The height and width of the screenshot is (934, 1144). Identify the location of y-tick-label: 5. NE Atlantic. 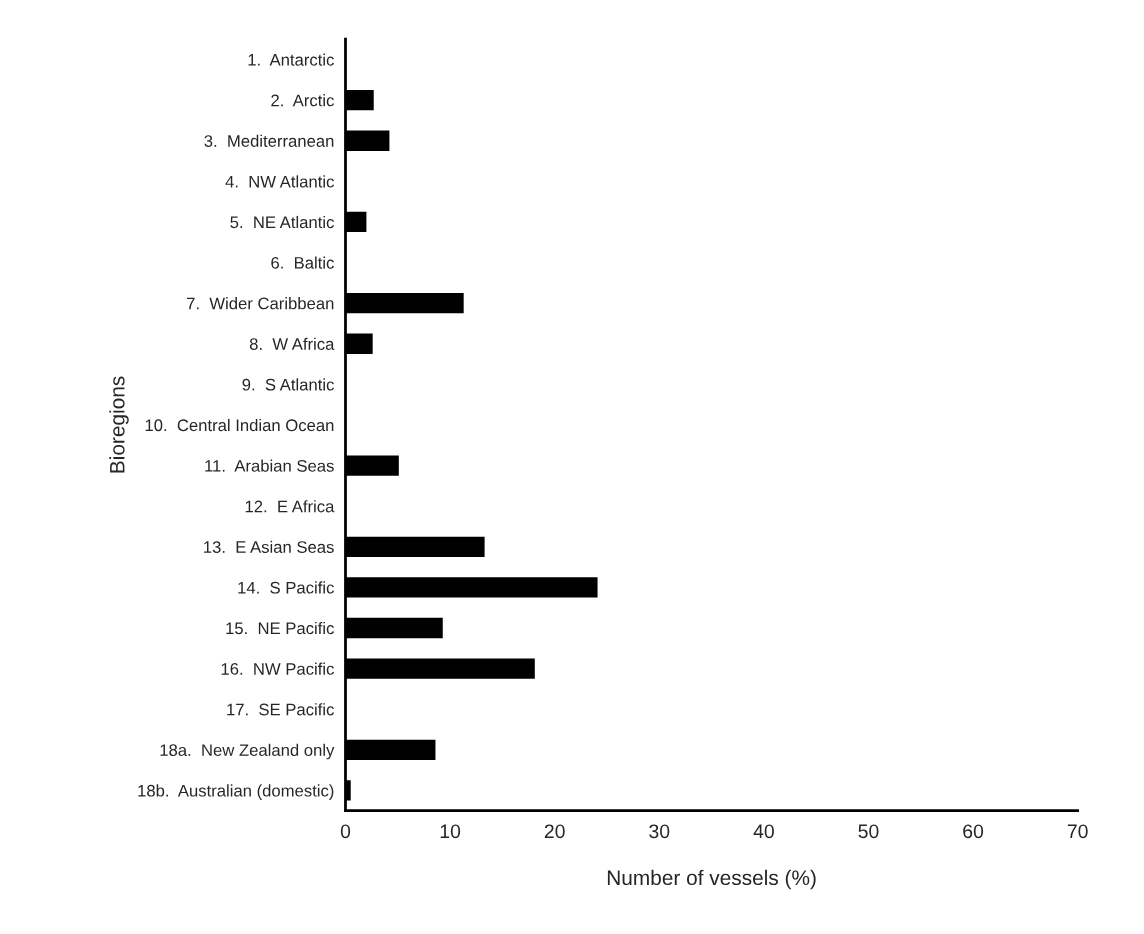
(282, 222).